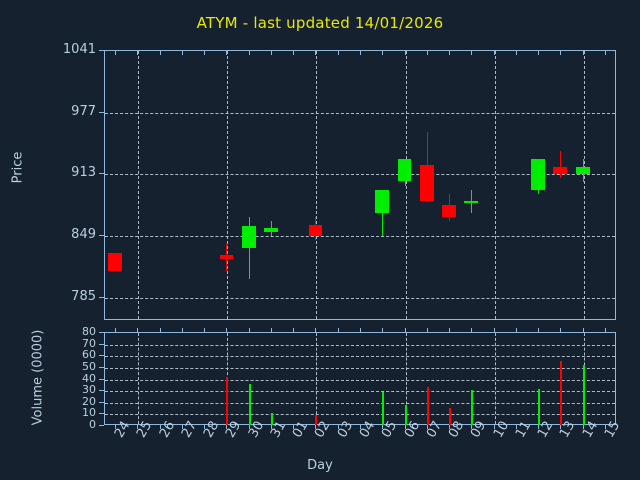 The width and height of the screenshot is (640, 480). I want to click on volume-tick-label: 0, so click(92, 424).